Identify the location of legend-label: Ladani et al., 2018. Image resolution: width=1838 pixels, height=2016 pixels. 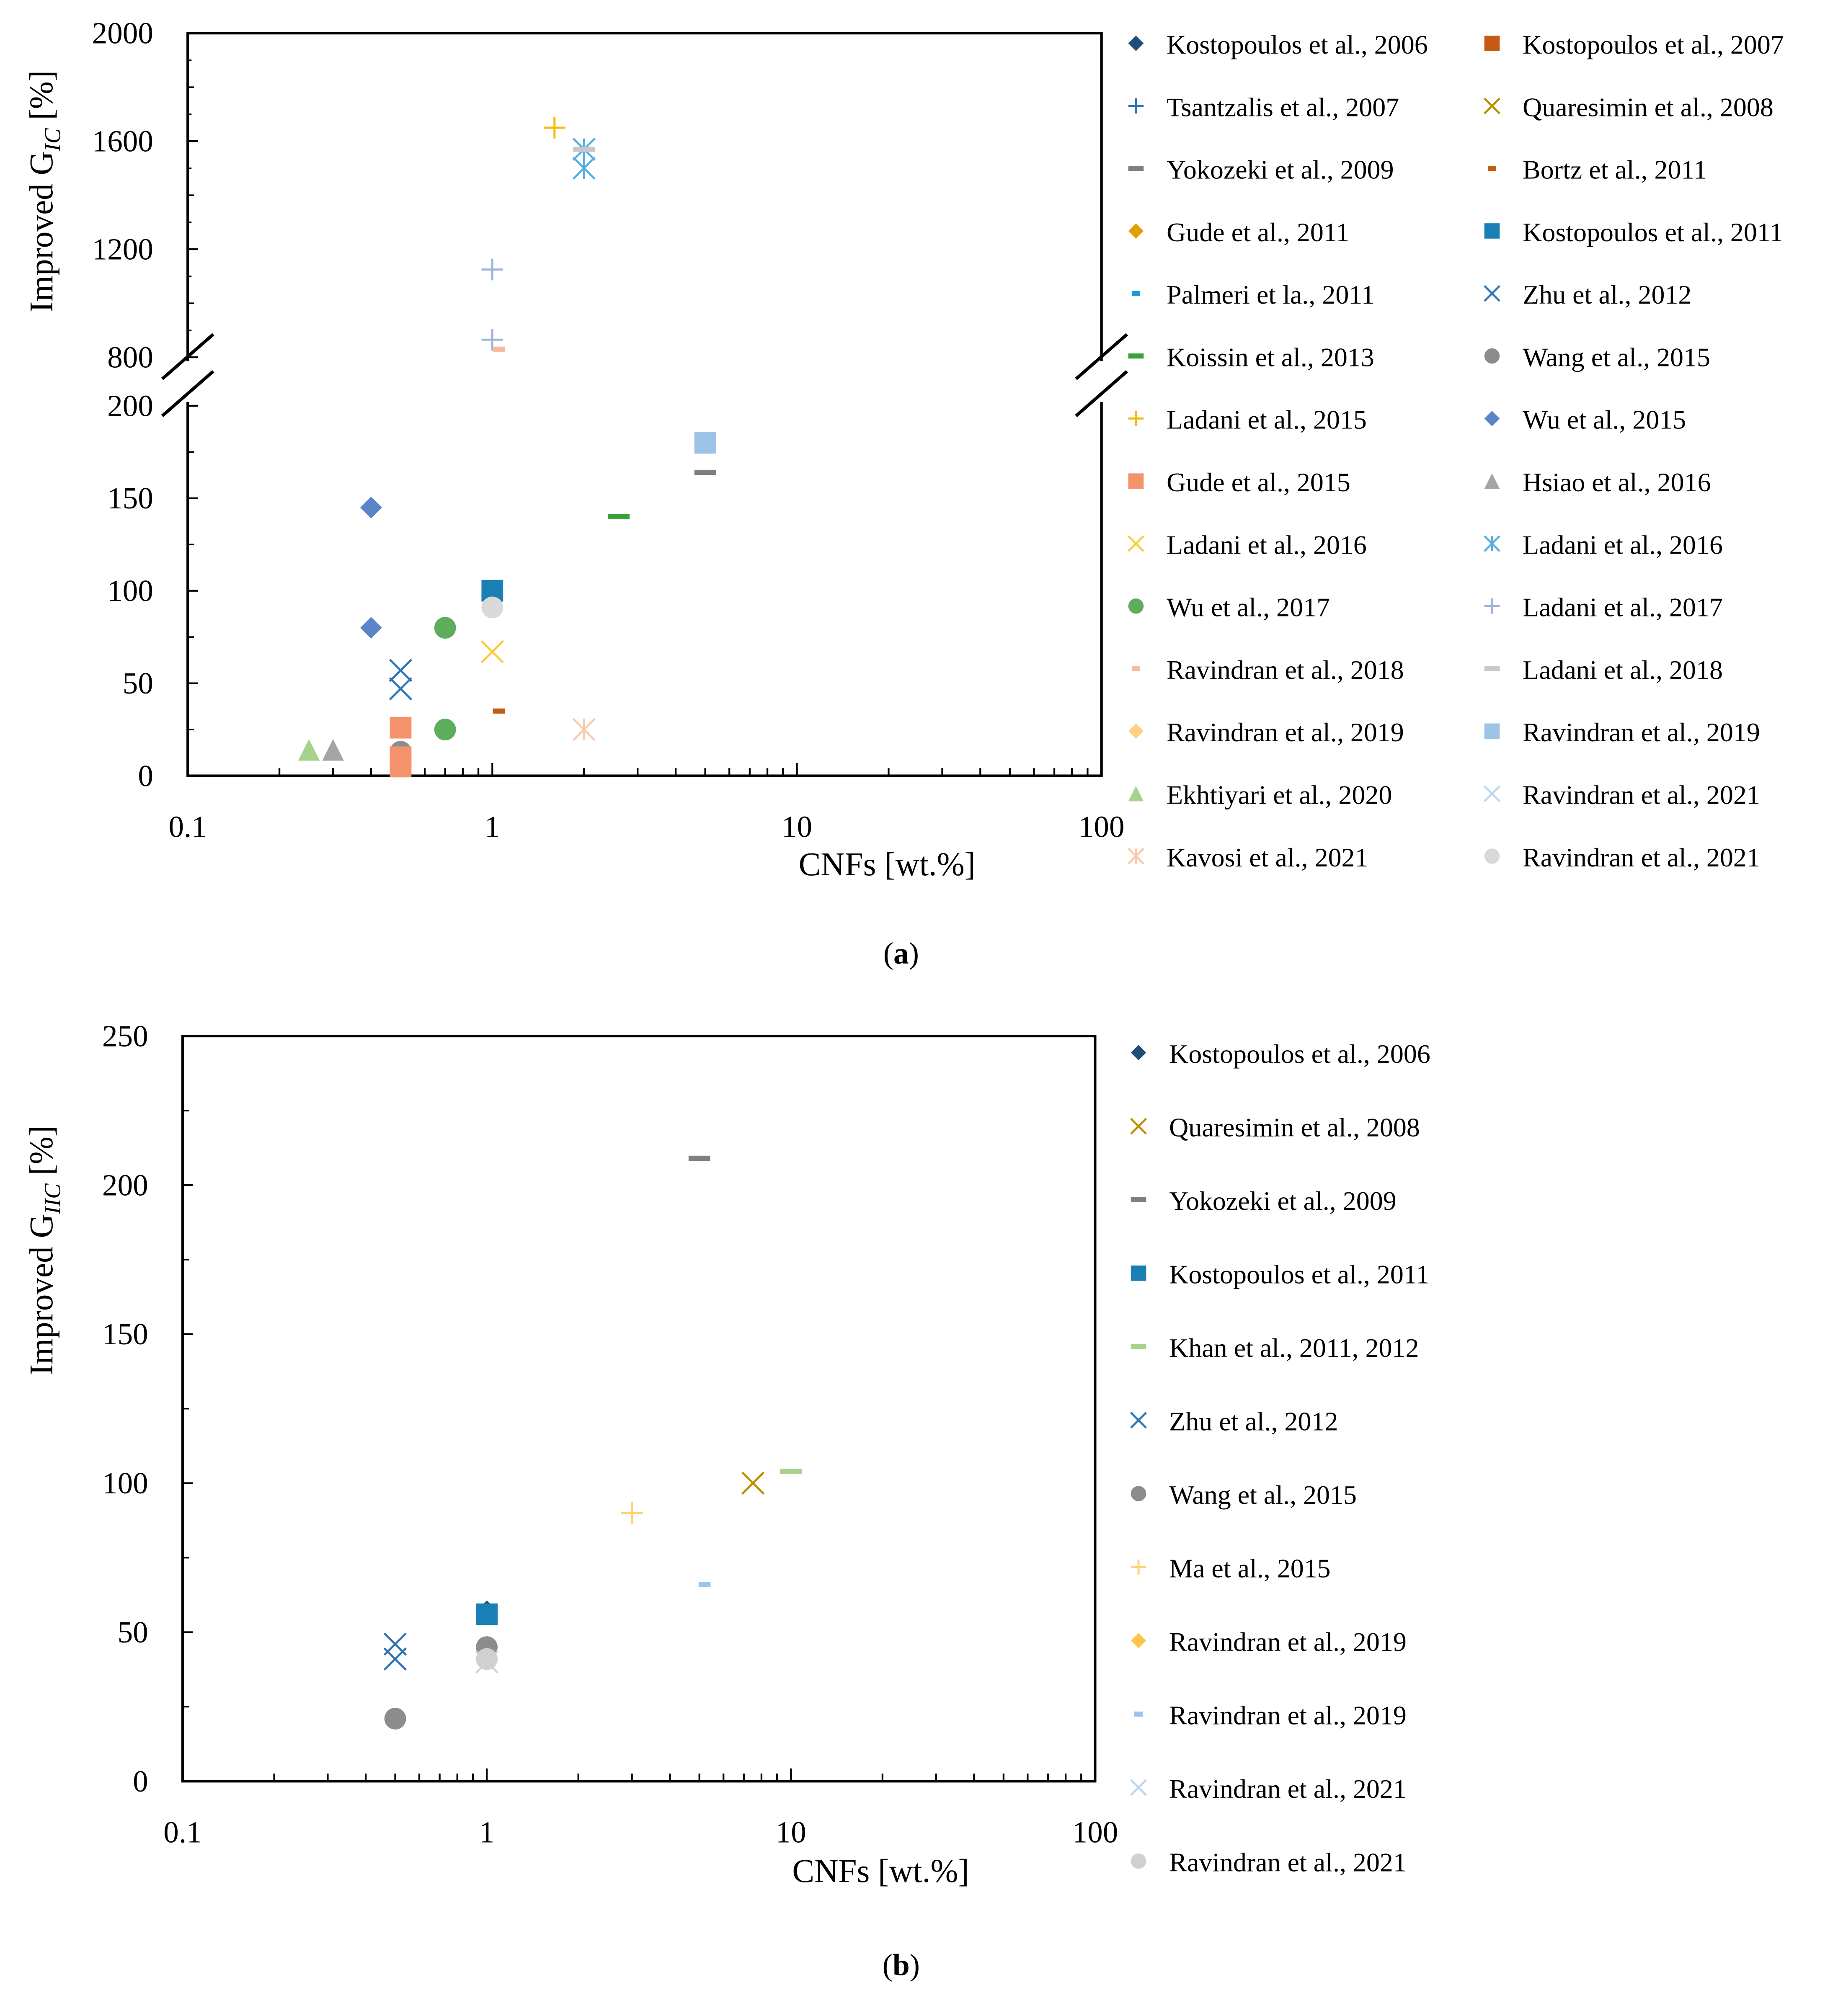
(1623, 670).